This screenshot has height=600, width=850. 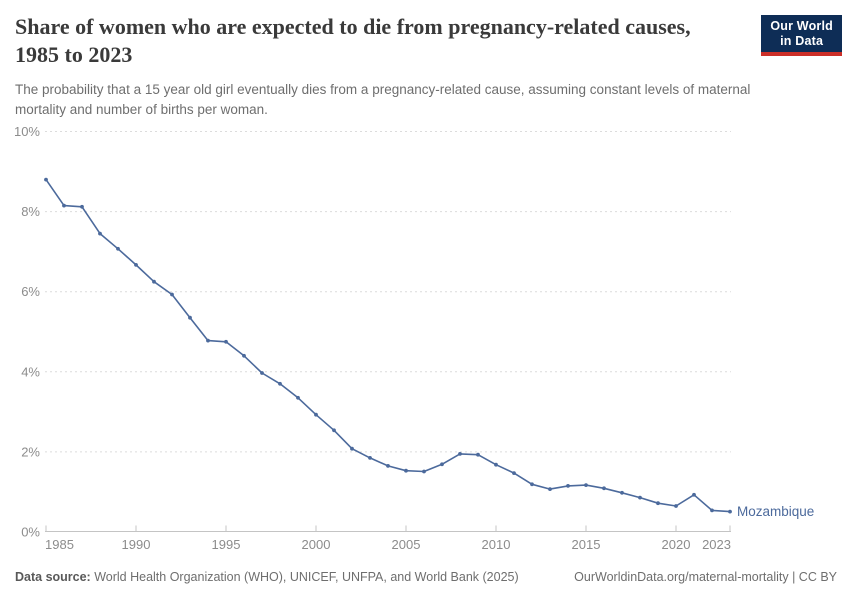 What do you see at coordinates (496, 544) in the screenshot?
I see `x-axis-tick-label: 2010` at bounding box center [496, 544].